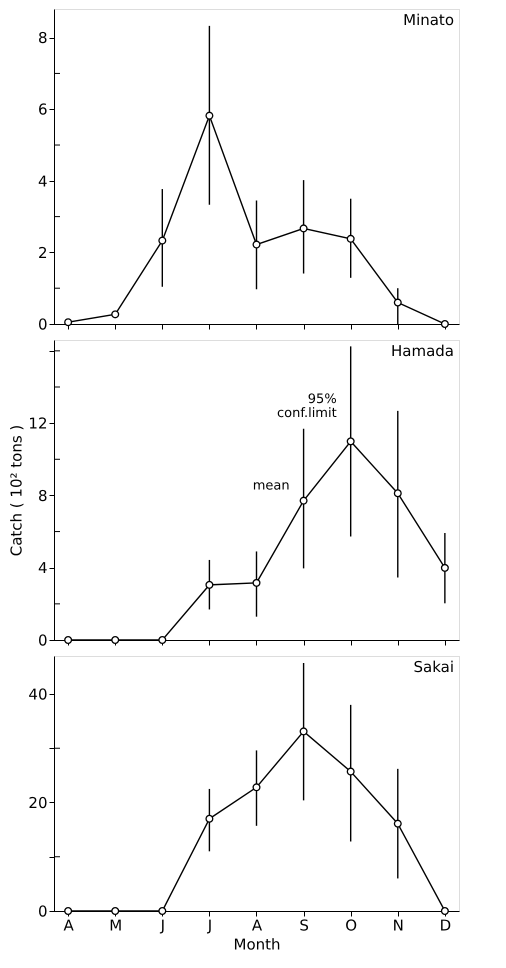  What do you see at coordinates (271, 486) in the screenshot?
I see `annotation: mean` at bounding box center [271, 486].